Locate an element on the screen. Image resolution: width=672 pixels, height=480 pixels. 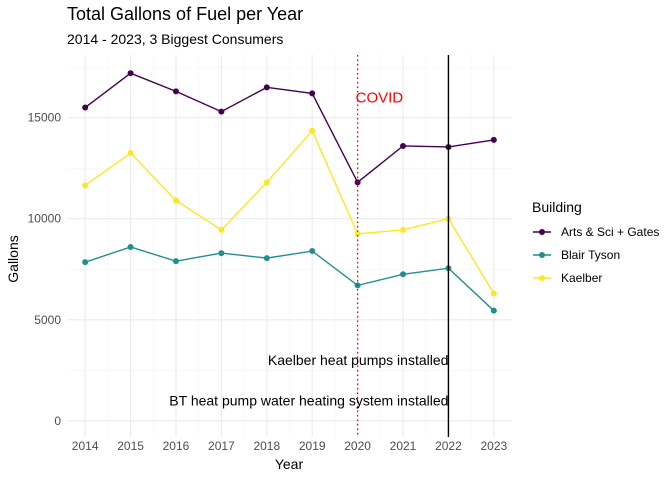
x-tick-label: 2022 is located at coordinates (448, 446).